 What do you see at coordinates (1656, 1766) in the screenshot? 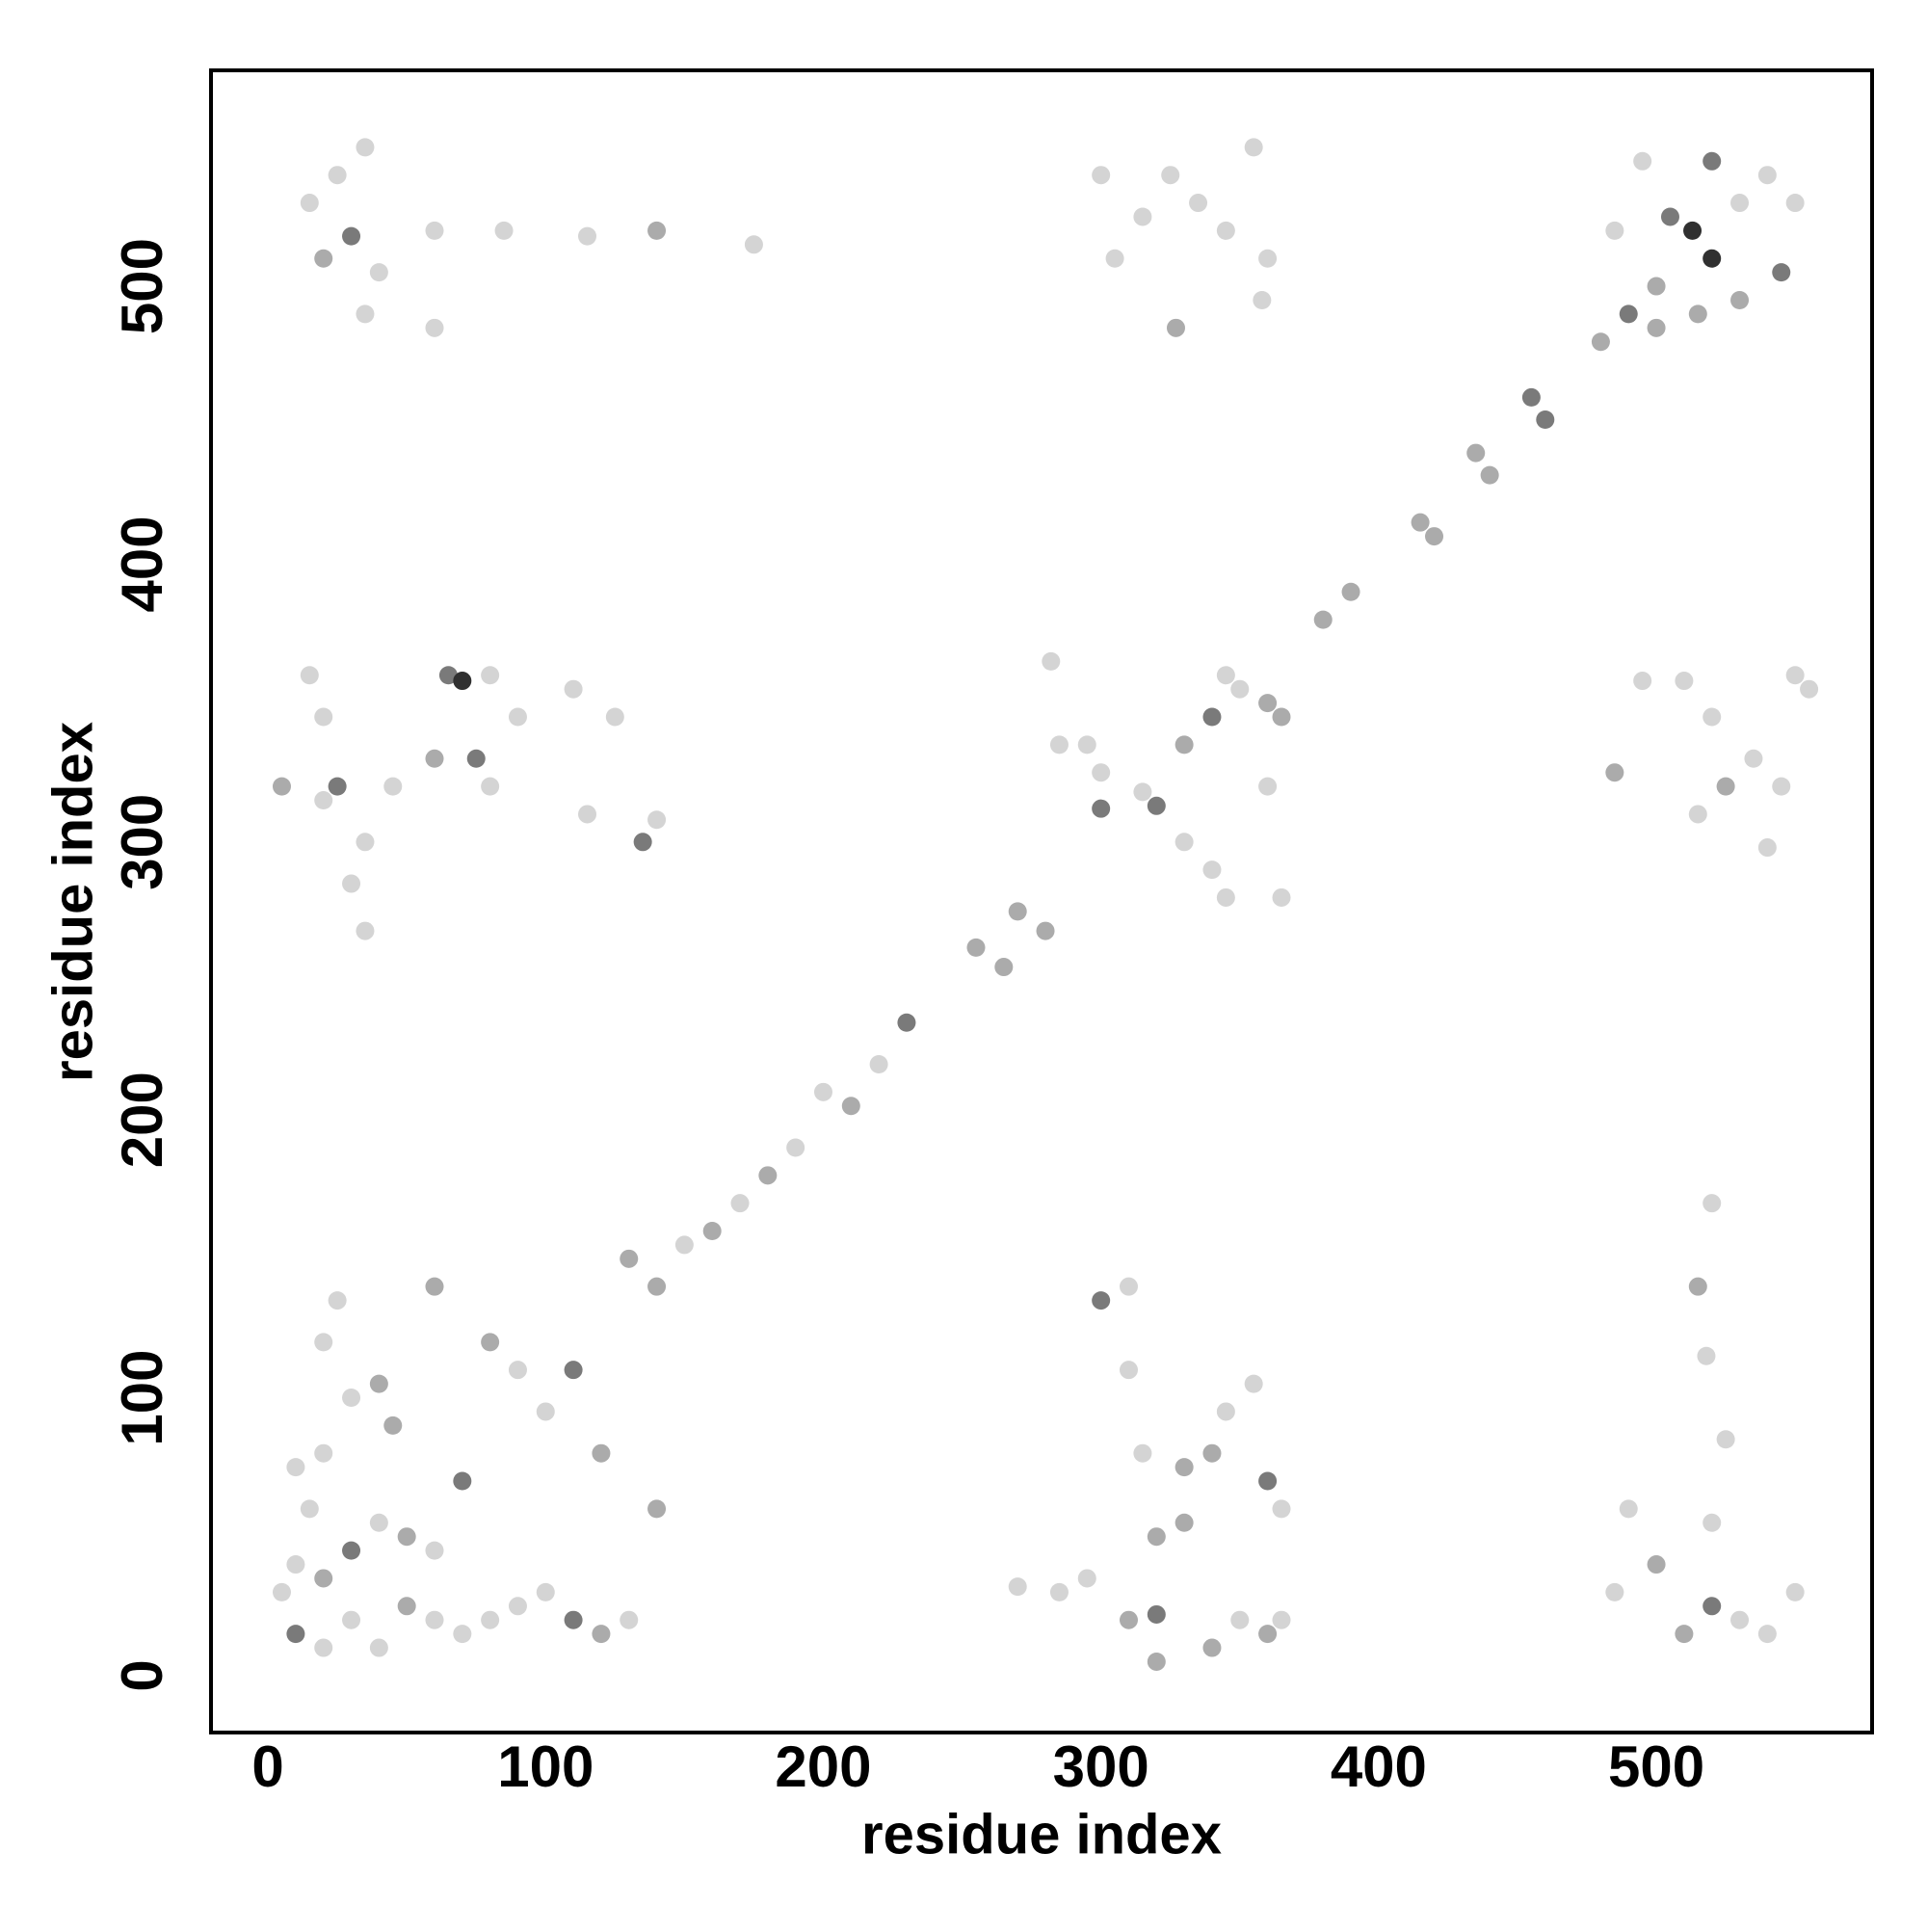
I see `x-tick-label: 500` at bounding box center [1656, 1766].